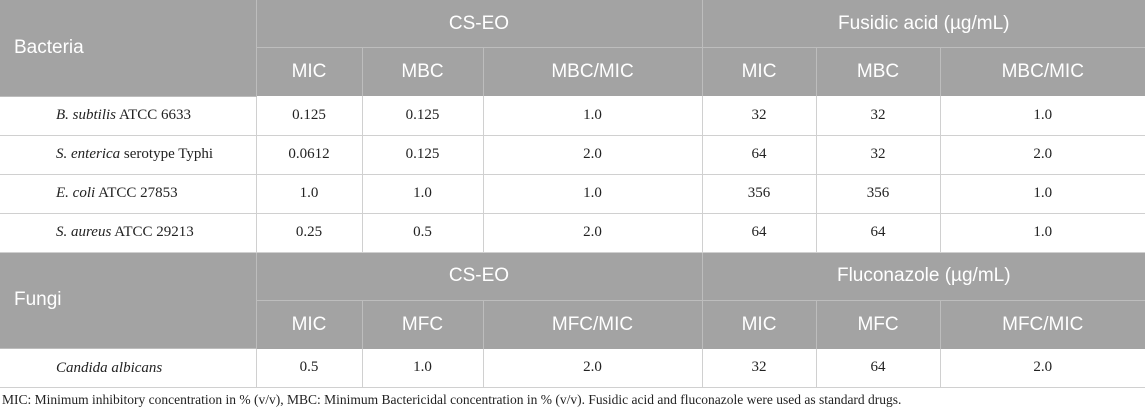 The width and height of the screenshot is (1145, 415). I want to click on bacteria-group-fusidic-acid: Fusidic acid (µg/mL), so click(923, 24).